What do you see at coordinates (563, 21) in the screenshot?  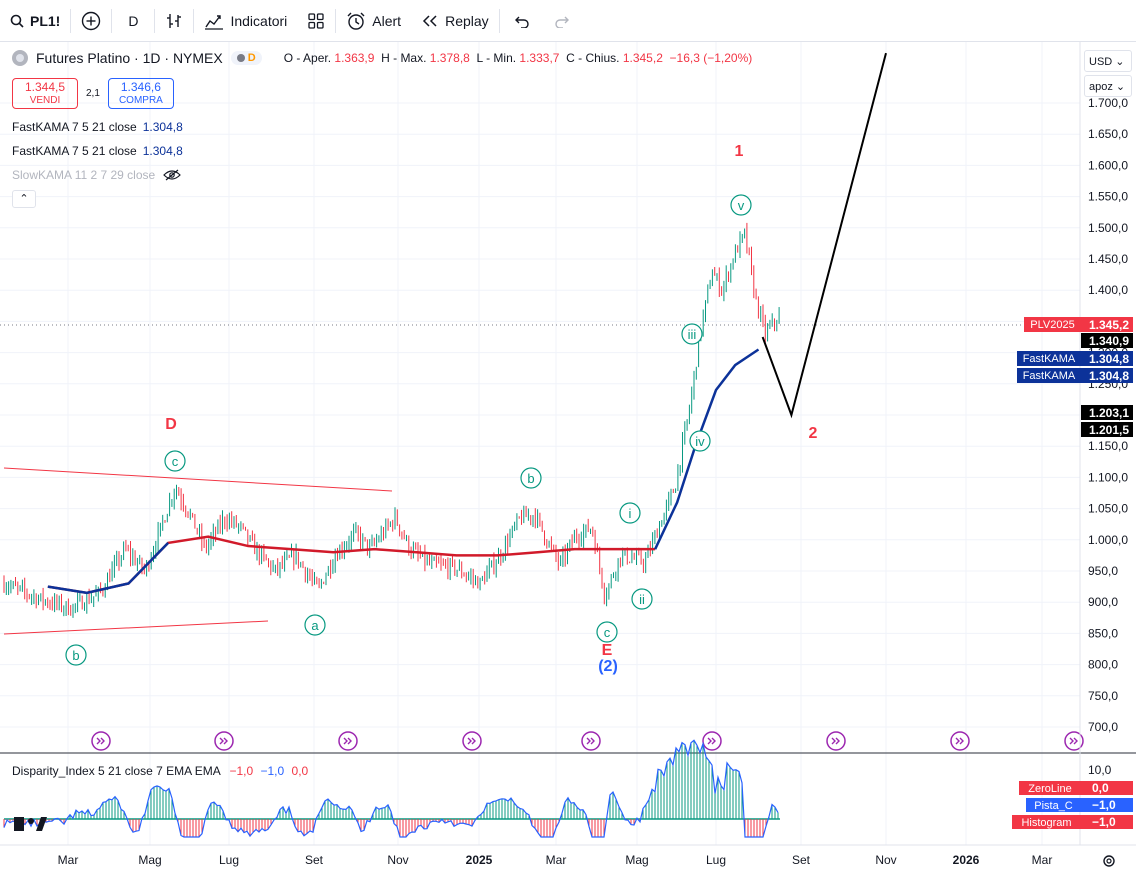 I see `redo-button` at bounding box center [563, 21].